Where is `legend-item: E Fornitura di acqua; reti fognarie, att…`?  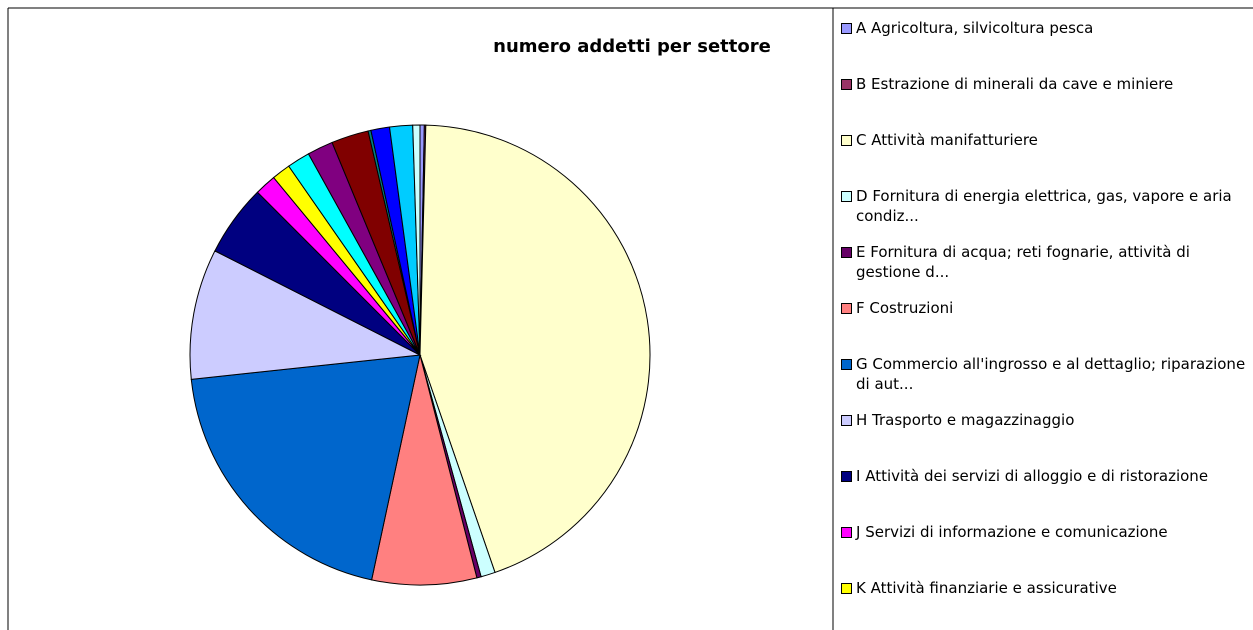 legend-item: E Fornitura di acqua; reti fognarie, att… is located at coordinates (1043, 262).